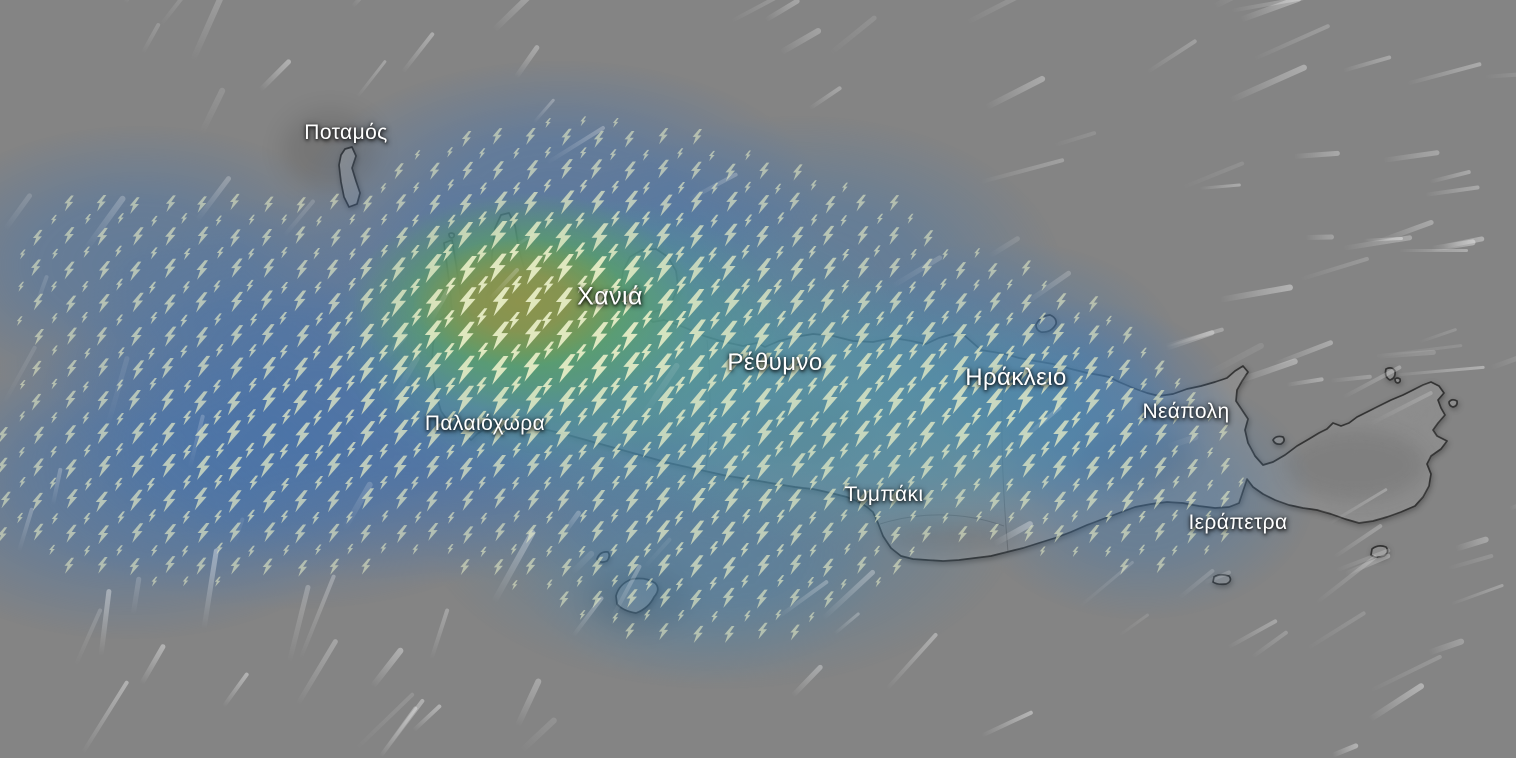 This screenshot has width=1516, height=758. What do you see at coordinates (884, 494) in the screenshot?
I see `city-label: Τυμπάκι` at bounding box center [884, 494].